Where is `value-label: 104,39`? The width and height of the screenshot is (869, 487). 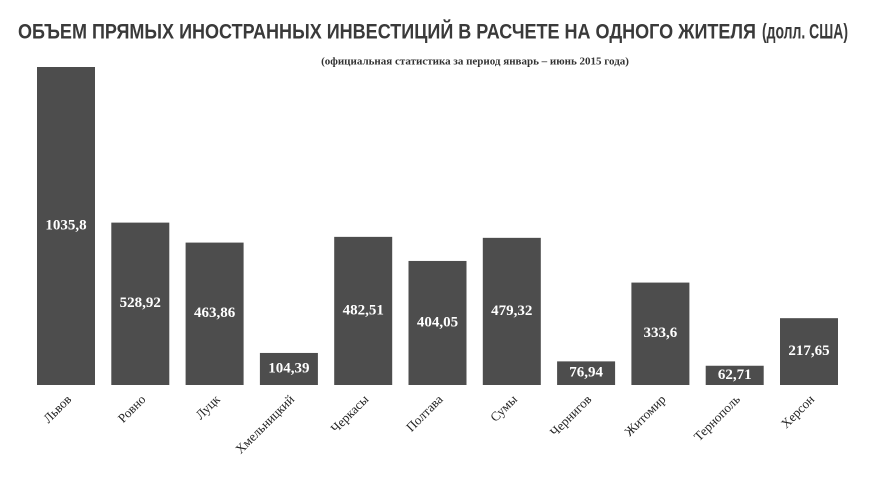 value-label: 104,39 is located at coordinates (288, 368).